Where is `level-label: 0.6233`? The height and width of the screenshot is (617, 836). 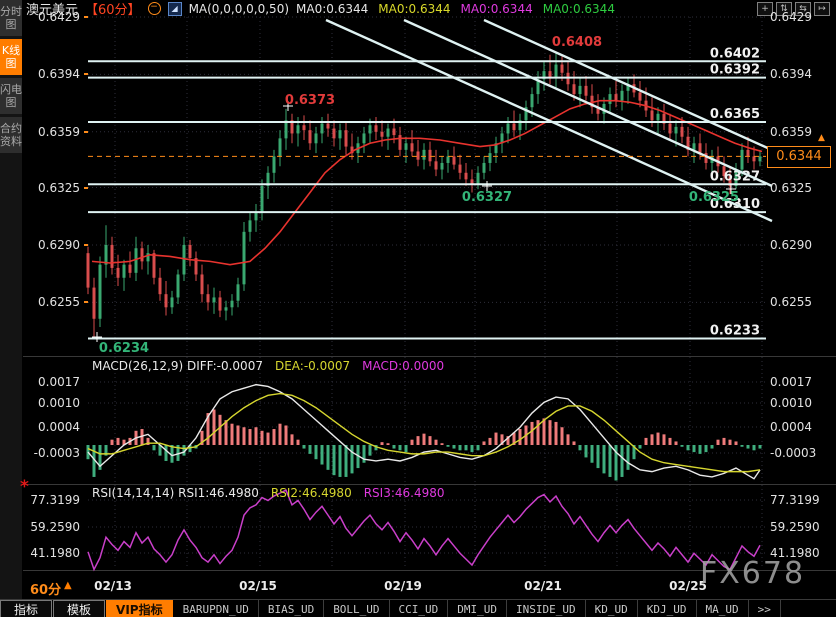 level-label: 0.6233 is located at coordinates (735, 330).